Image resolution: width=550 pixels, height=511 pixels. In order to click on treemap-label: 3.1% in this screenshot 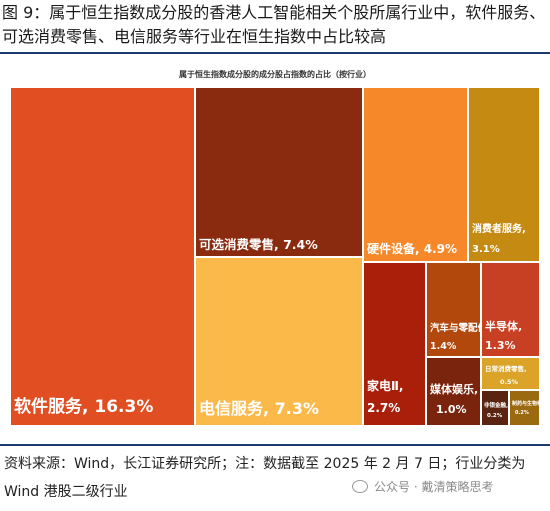, I will do `click(486, 249)`.